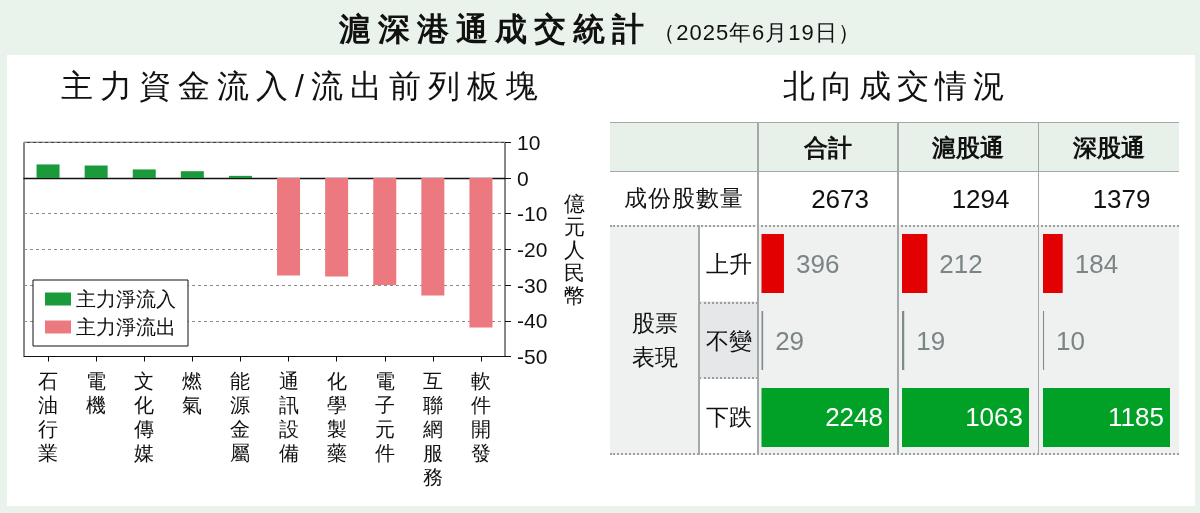  Describe the element at coordinates (523, 178) in the screenshot. I see `y-tick-label: 0` at that location.